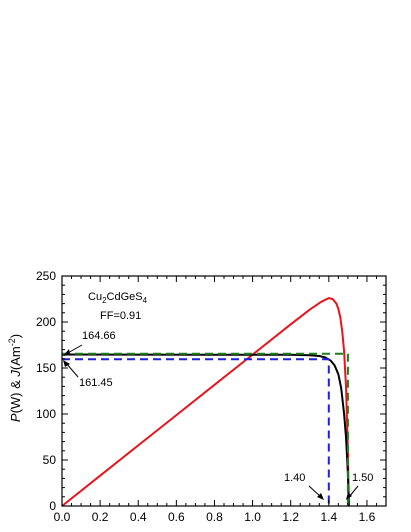  Describe the element at coordinates (99, 336) in the screenshot. I see `annotation-label: 164.66` at that location.